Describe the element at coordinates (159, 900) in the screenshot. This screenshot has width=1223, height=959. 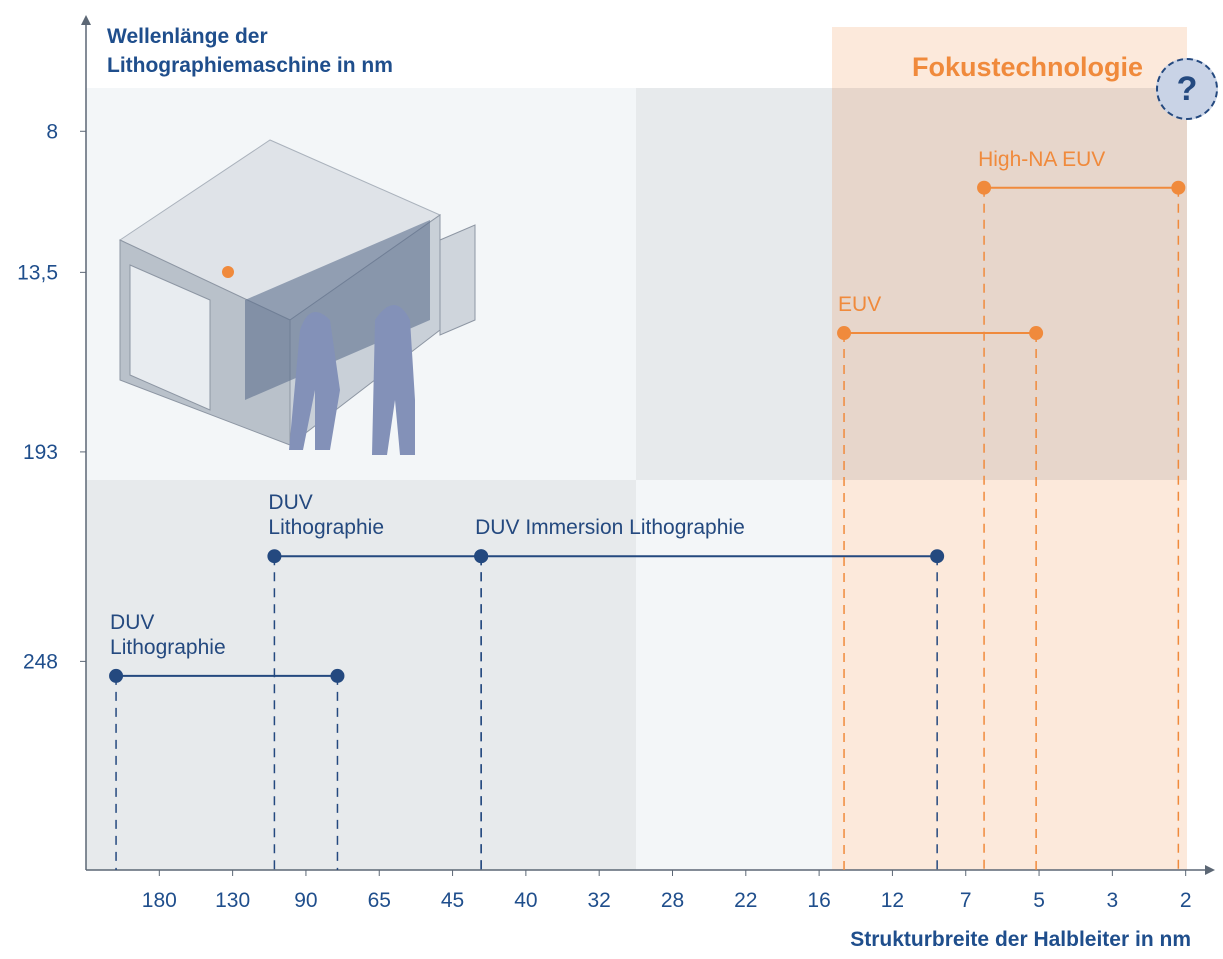
I see `x-tick-label: 180` at that location.